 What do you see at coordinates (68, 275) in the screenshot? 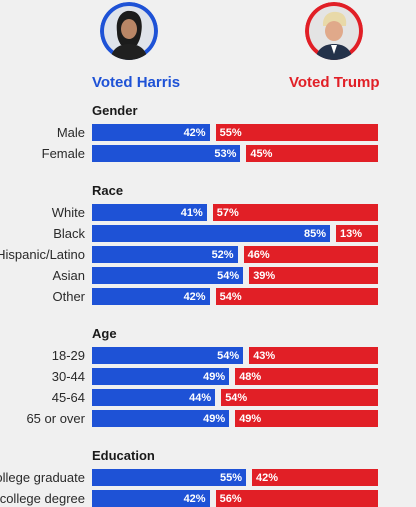
I see `row-label-asian: Asian` at bounding box center [68, 275].